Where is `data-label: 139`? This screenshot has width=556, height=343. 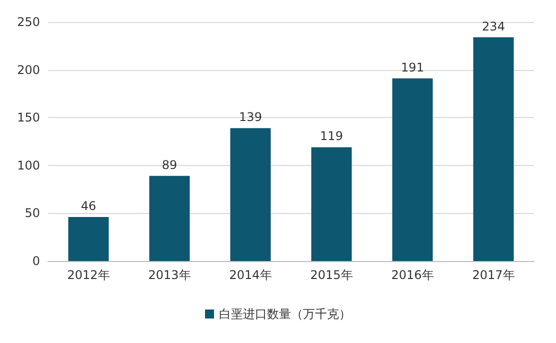 data-label: 139 is located at coordinates (250, 117).